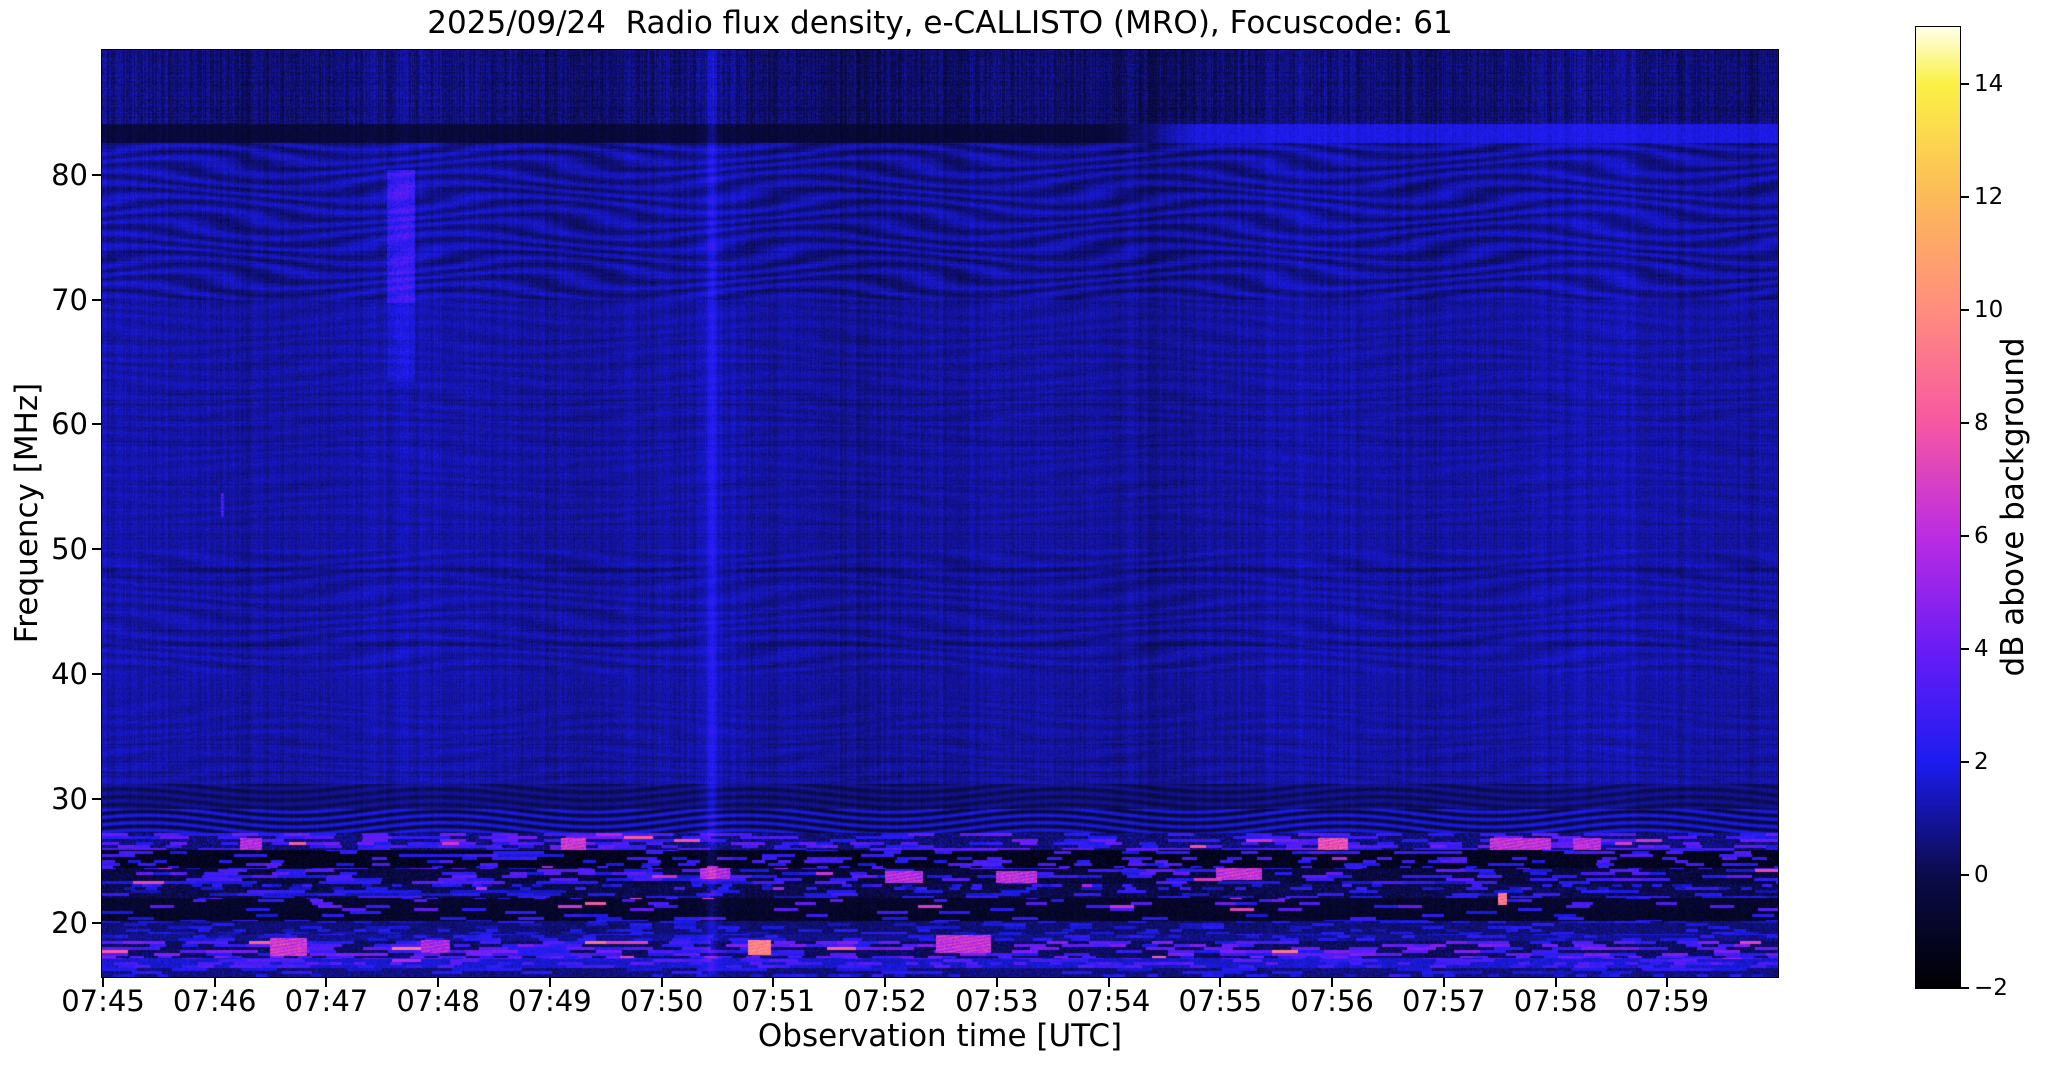 The width and height of the screenshot is (2047, 1067). What do you see at coordinates (661, 1001) in the screenshot?
I see `x-tick-label: 07:50` at bounding box center [661, 1001].